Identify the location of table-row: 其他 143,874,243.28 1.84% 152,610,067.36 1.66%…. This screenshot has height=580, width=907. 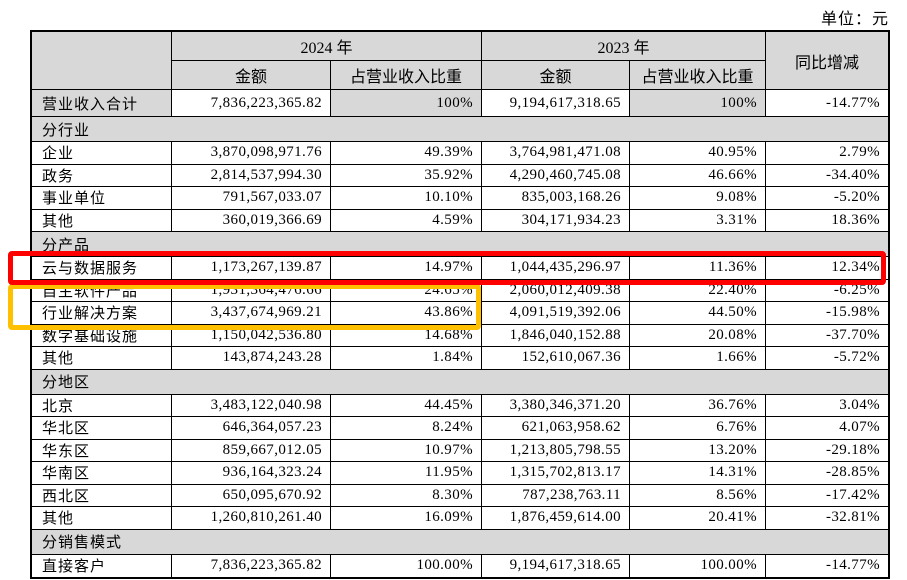
(460, 358).